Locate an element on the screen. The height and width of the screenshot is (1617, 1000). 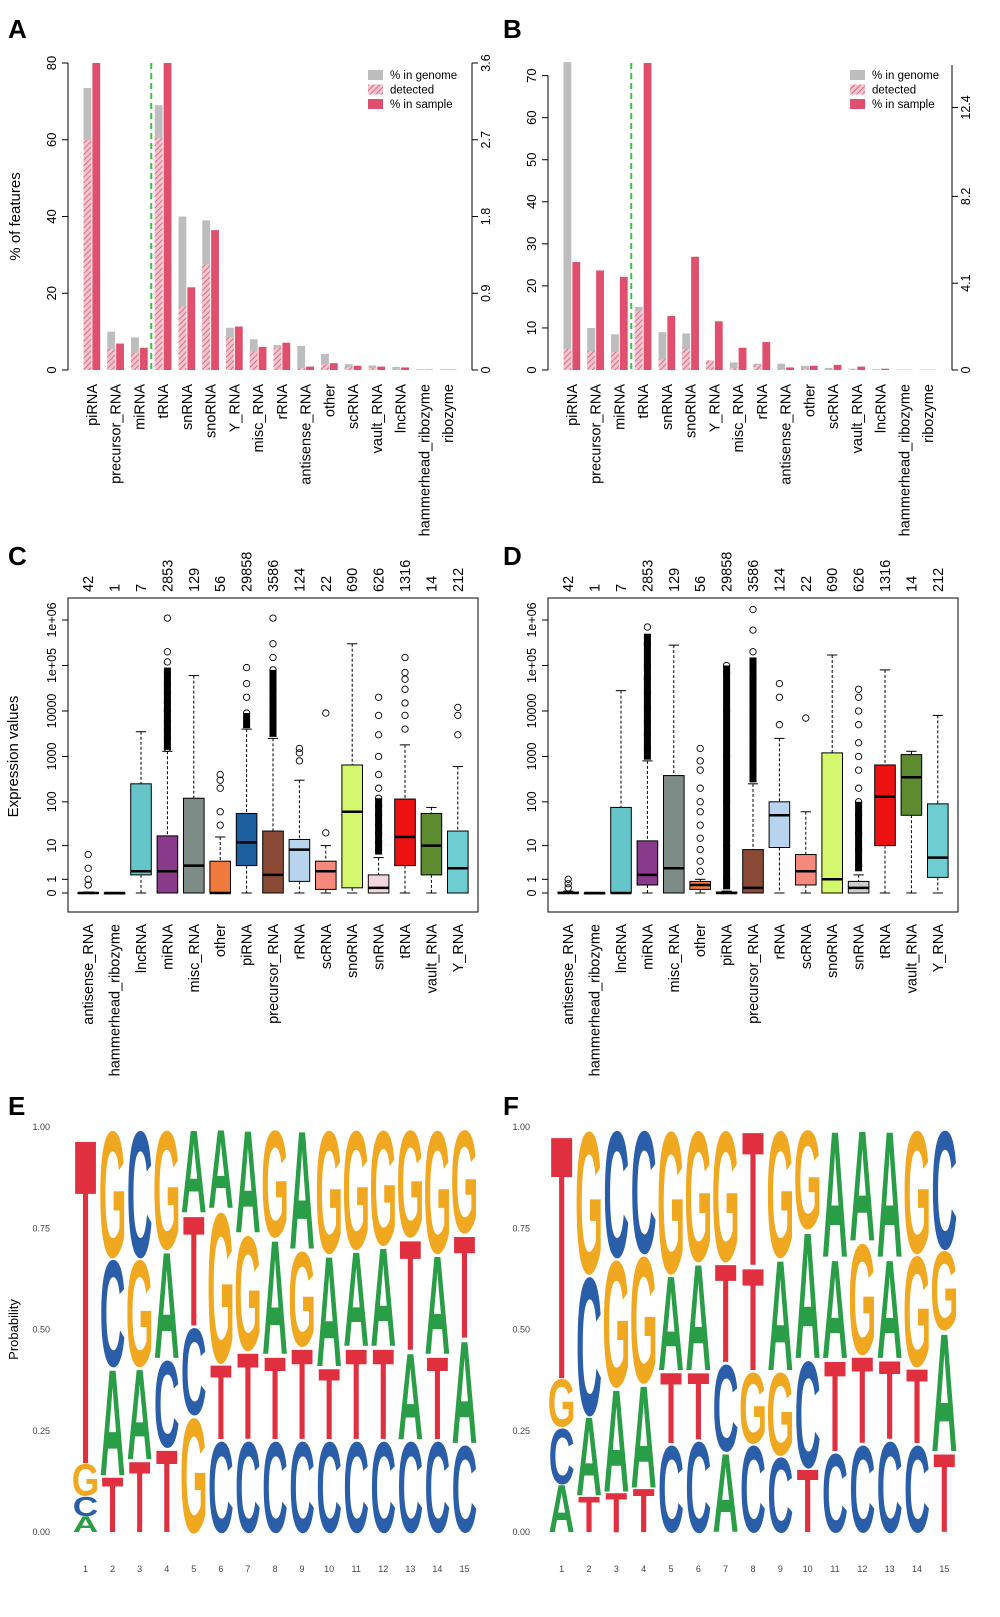
category-label: misc_RNA is located at coordinates (259, 418).